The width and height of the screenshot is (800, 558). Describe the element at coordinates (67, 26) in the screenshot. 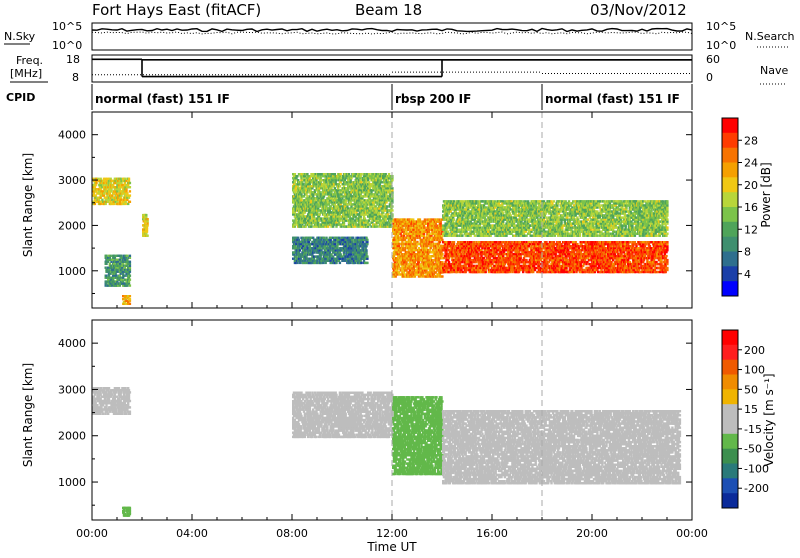

I see `noise-left-tick-top: 10^5` at that location.